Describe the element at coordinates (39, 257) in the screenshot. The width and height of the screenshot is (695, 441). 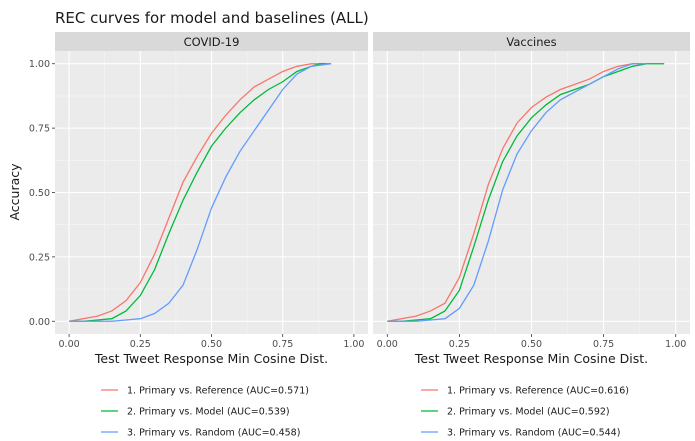
I see `y-tick-label: 0.25` at that location.